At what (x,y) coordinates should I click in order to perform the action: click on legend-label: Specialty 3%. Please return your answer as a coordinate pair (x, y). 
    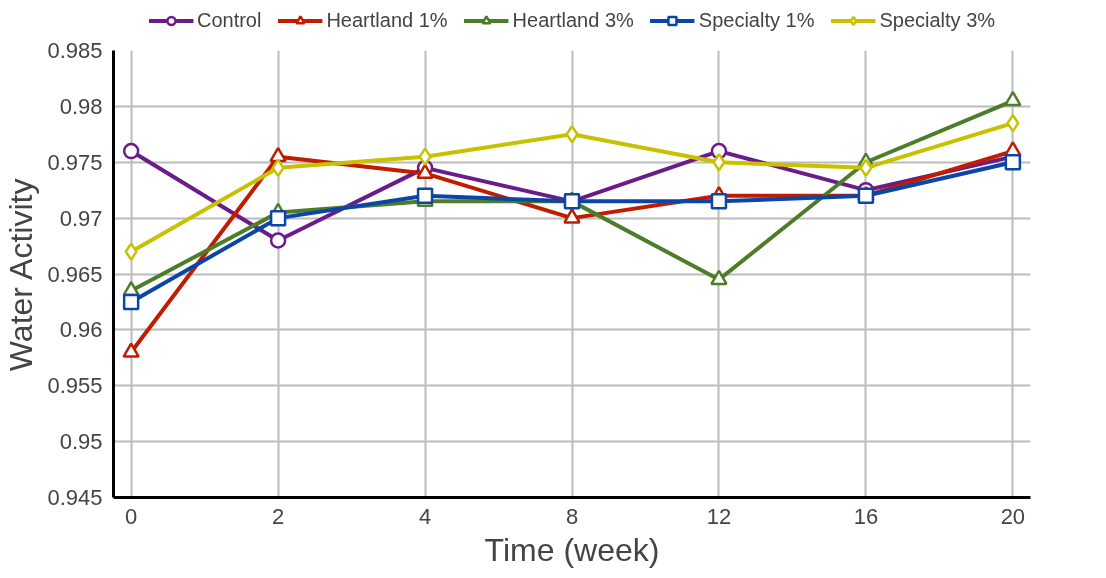
    Looking at the image, I should click on (937, 20).